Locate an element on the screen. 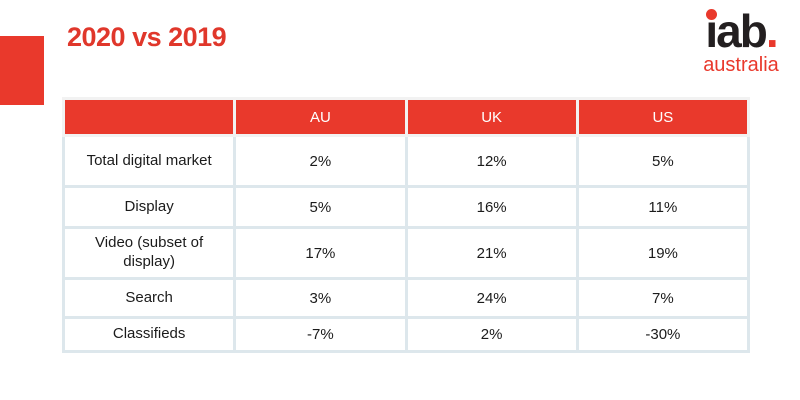 This screenshot has width=800, height=400. cell-value: 17% is located at coordinates (320, 253).